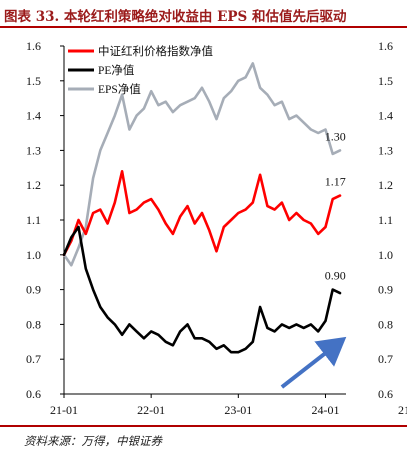 This screenshot has height=453, width=407. What do you see at coordinates (385, 150) in the screenshot?
I see `right-y-tick-label: 1.3` at bounding box center [385, 150].